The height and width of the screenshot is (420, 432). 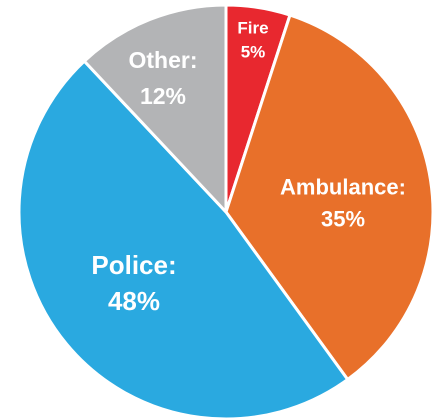 What do you see at coordinates (134, 301) in the screenshot?
I see `slice-percent-police: 48%` at bounding box center [134, 301].